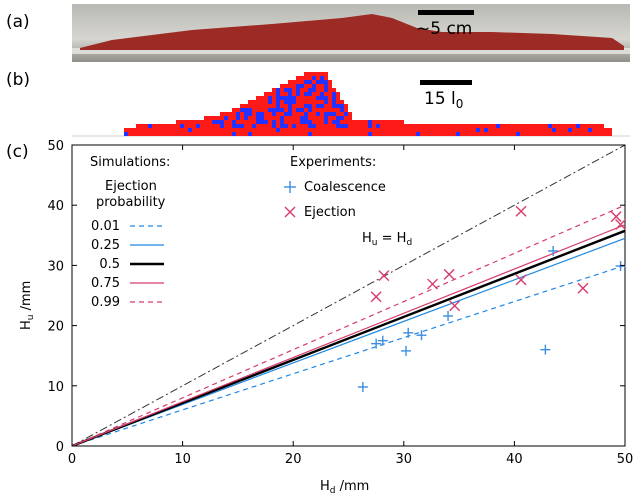 The image size is (634, 498). I want to click on y-axis-label-unit: /mm, so click(26, 298).